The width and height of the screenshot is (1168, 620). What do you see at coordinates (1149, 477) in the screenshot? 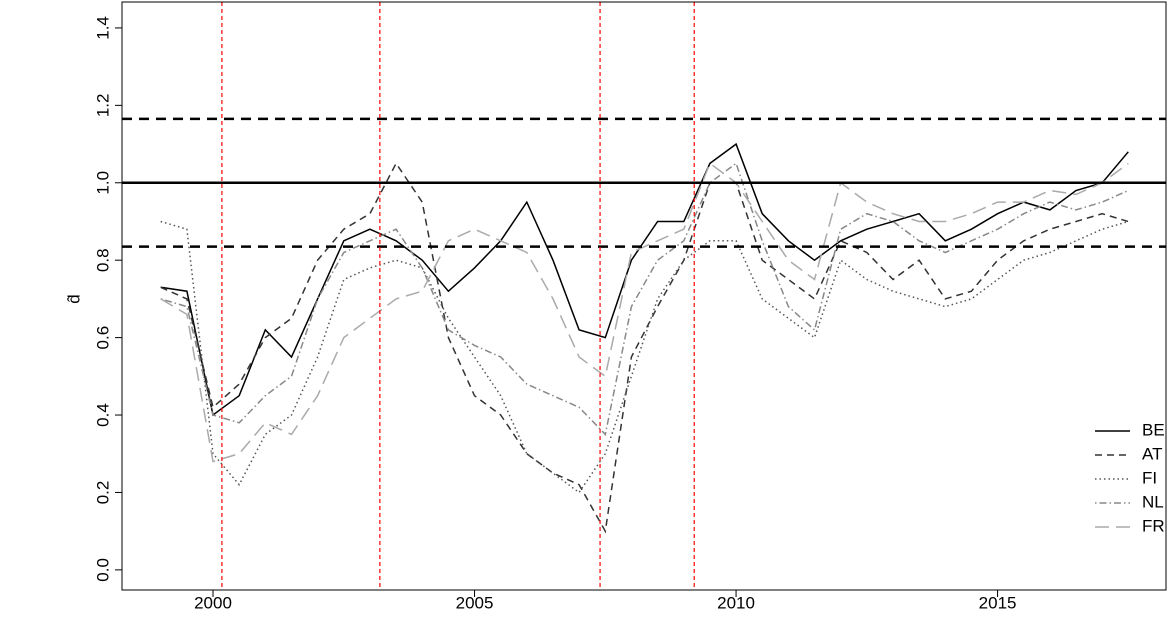
I see `legend-label: FI` at bounding box center [1149, 477].